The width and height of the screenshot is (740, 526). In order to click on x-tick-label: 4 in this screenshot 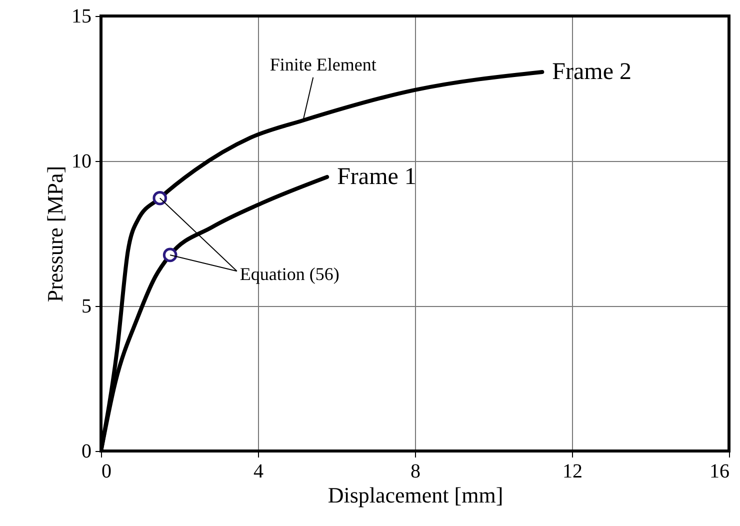, I will do `click(259, 471)`.